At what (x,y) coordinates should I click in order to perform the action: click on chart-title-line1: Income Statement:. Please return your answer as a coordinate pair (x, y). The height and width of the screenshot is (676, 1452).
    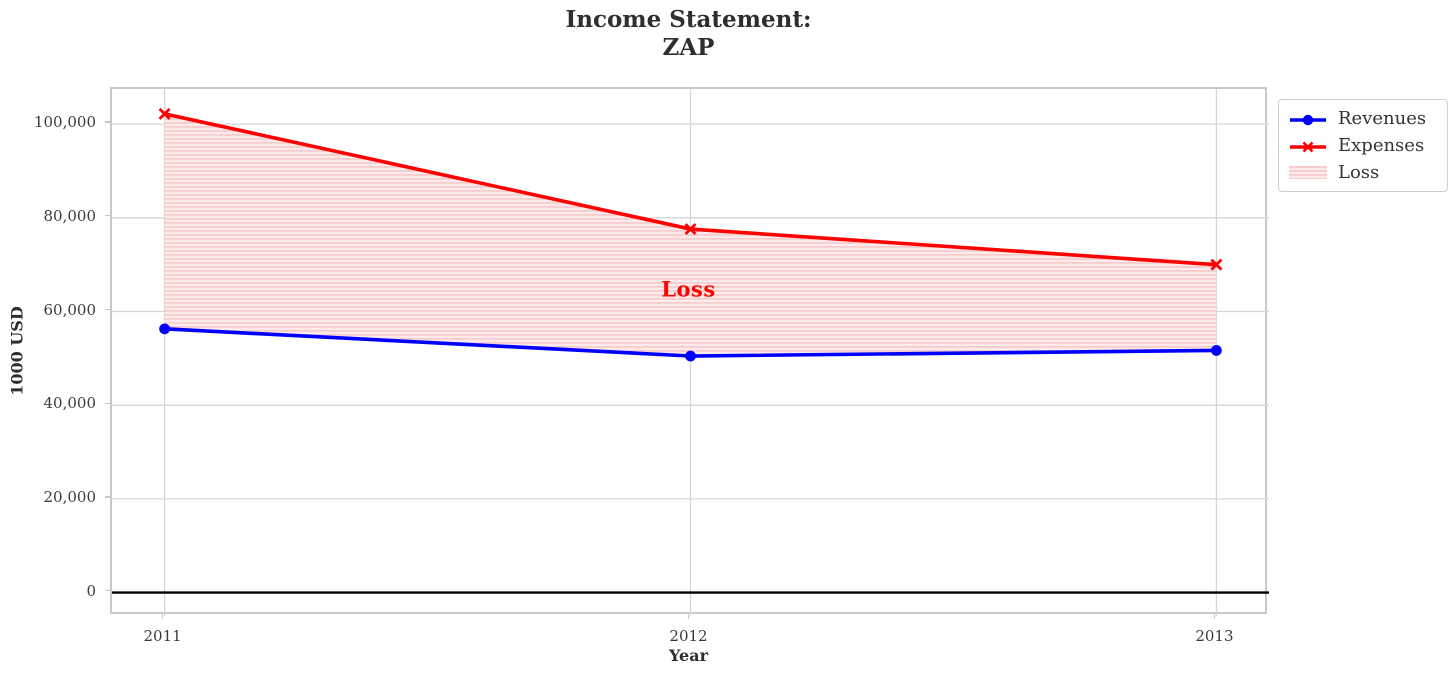
    Looking at the image, I should click on (688, 19).